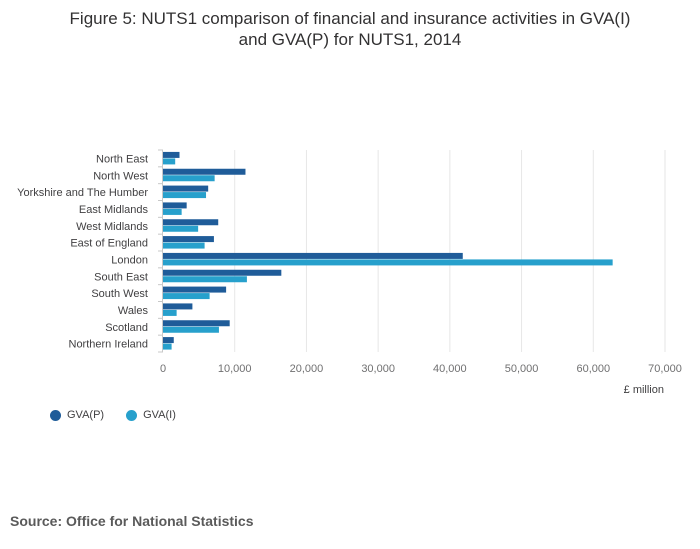 This screenshot has height=549, width=700. I want to click on category-label: East Midlands, so click(114, 210).